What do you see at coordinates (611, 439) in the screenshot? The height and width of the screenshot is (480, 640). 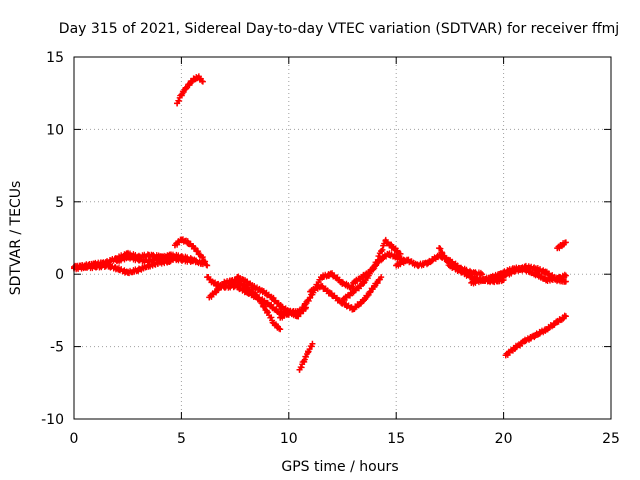 I see `x-tick-label: 25` at bounding box center [611, 439].